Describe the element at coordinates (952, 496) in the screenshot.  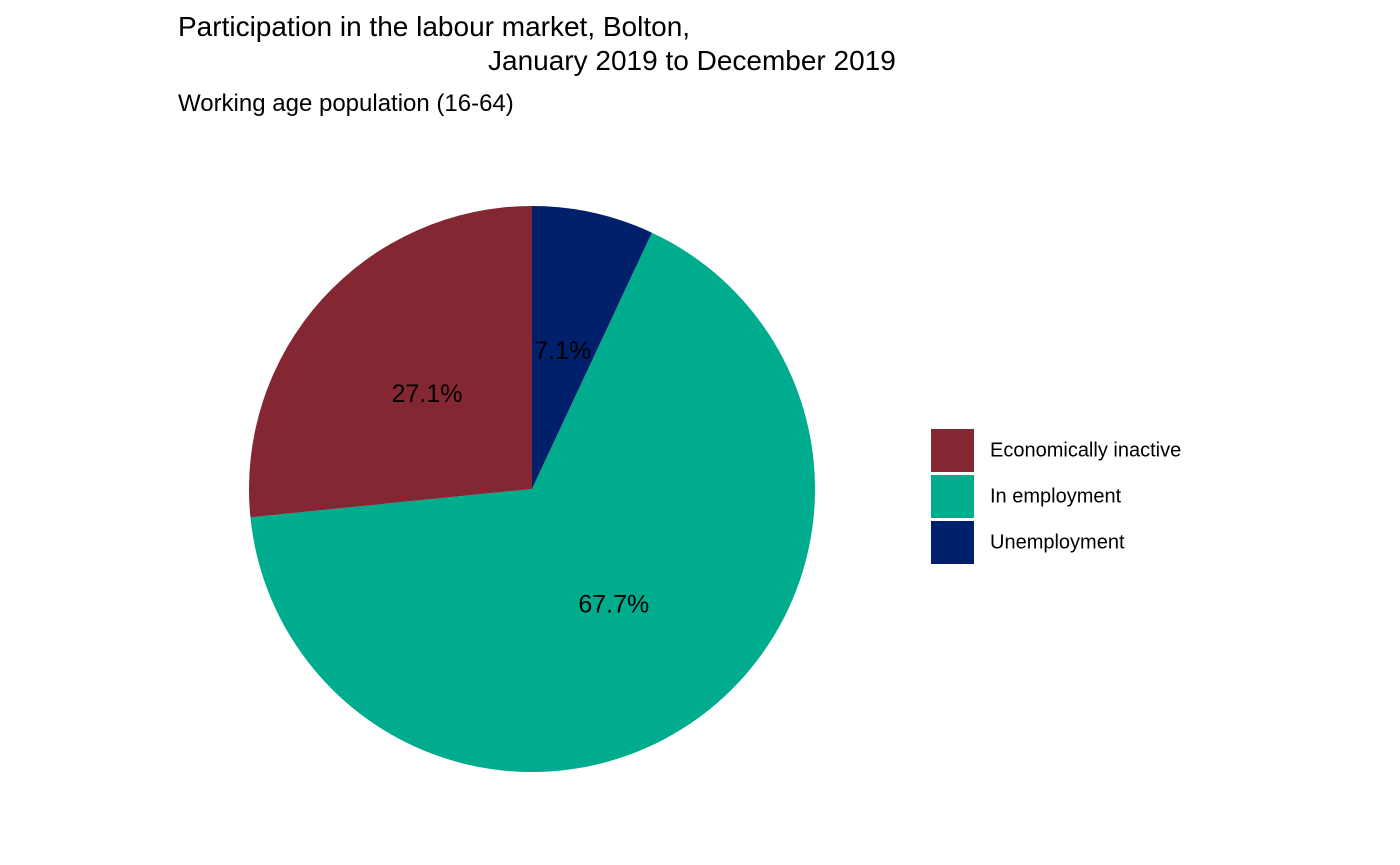
I see `legend-key-in-employment` at that location.